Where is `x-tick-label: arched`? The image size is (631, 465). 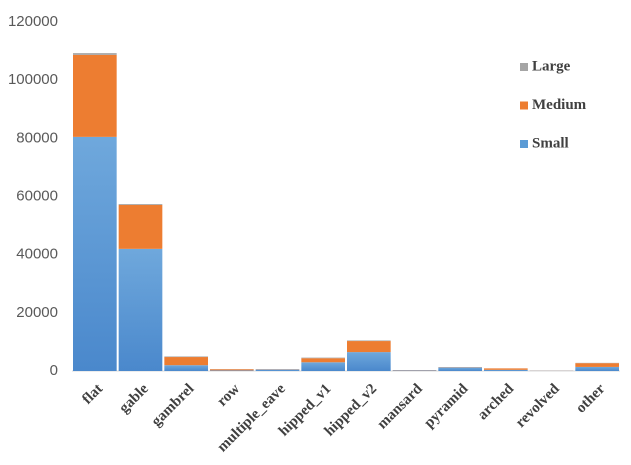 x-tick-label: arched is located at coordinates (496, 401).